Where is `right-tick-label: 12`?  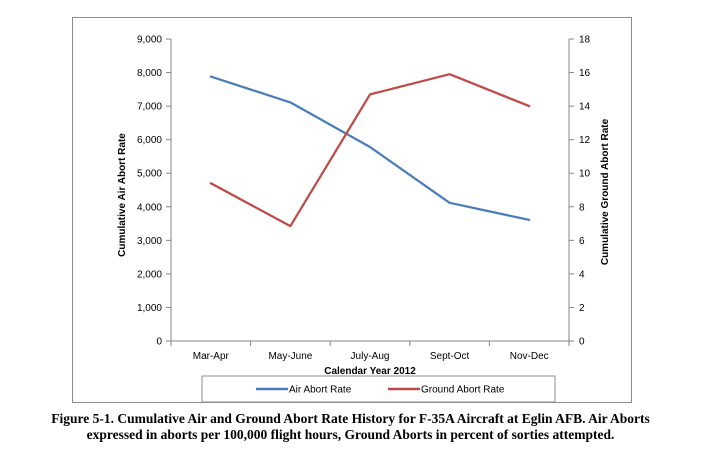
right-tick-label: 12 is located at coordinates (585, 140).